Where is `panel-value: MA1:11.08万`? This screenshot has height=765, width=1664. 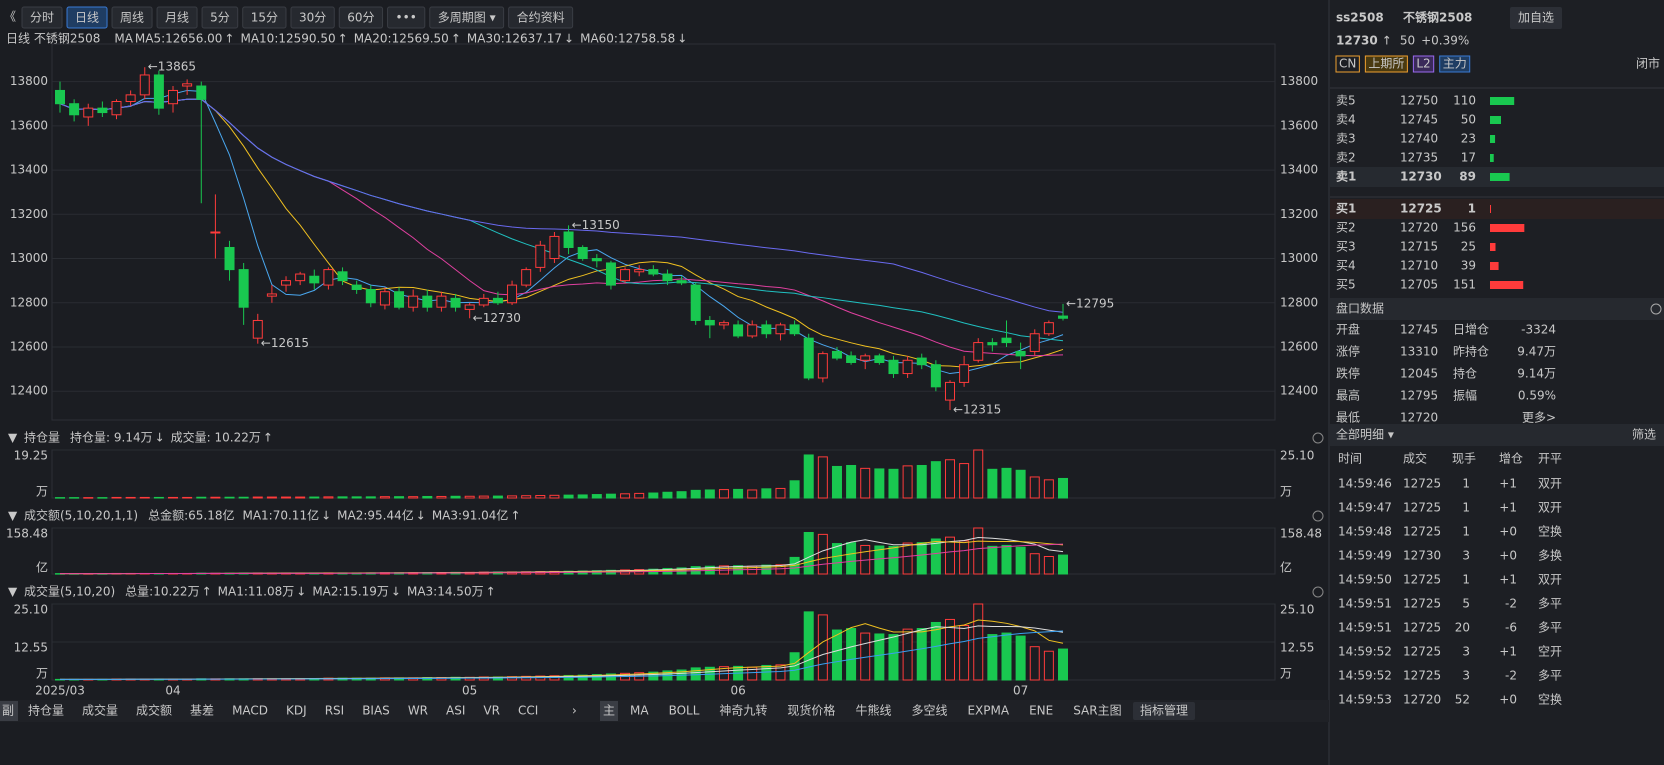
panel-value: MA1:11.08万 is located at coordinates (256, 592).